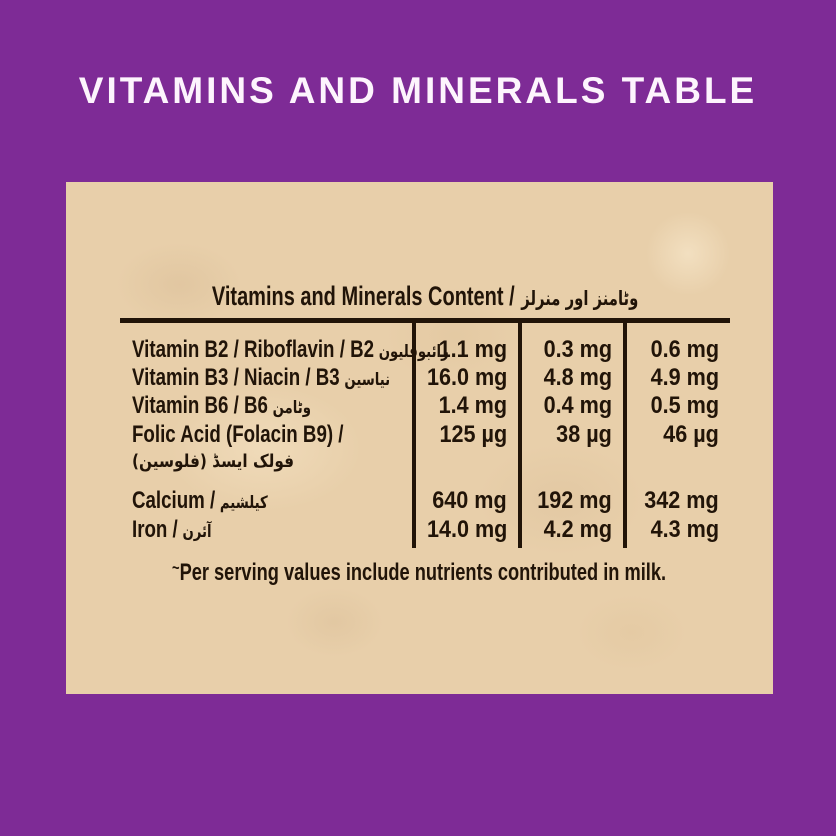  I want to click on value-per-100g: 16.0 mg, so click(466, 377).